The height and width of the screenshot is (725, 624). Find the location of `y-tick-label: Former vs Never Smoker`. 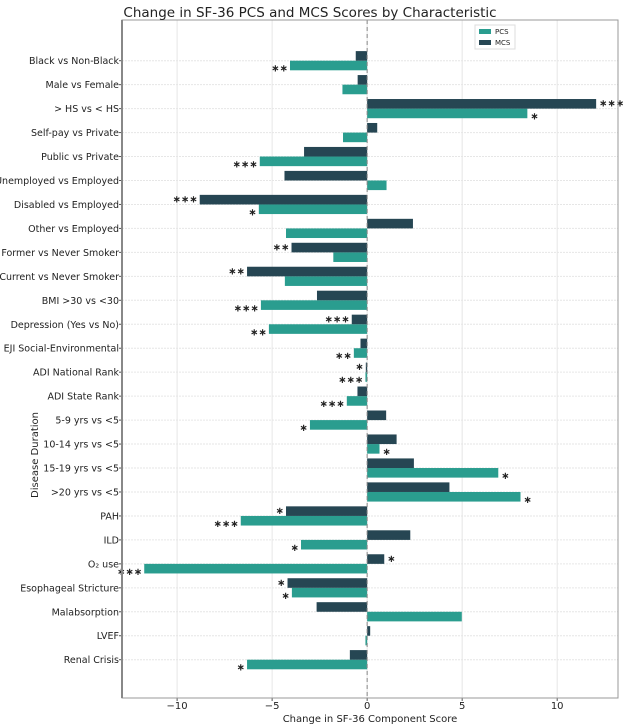

y-tick-label: Former vs Never Smoker is located at coordinates (60, 253).